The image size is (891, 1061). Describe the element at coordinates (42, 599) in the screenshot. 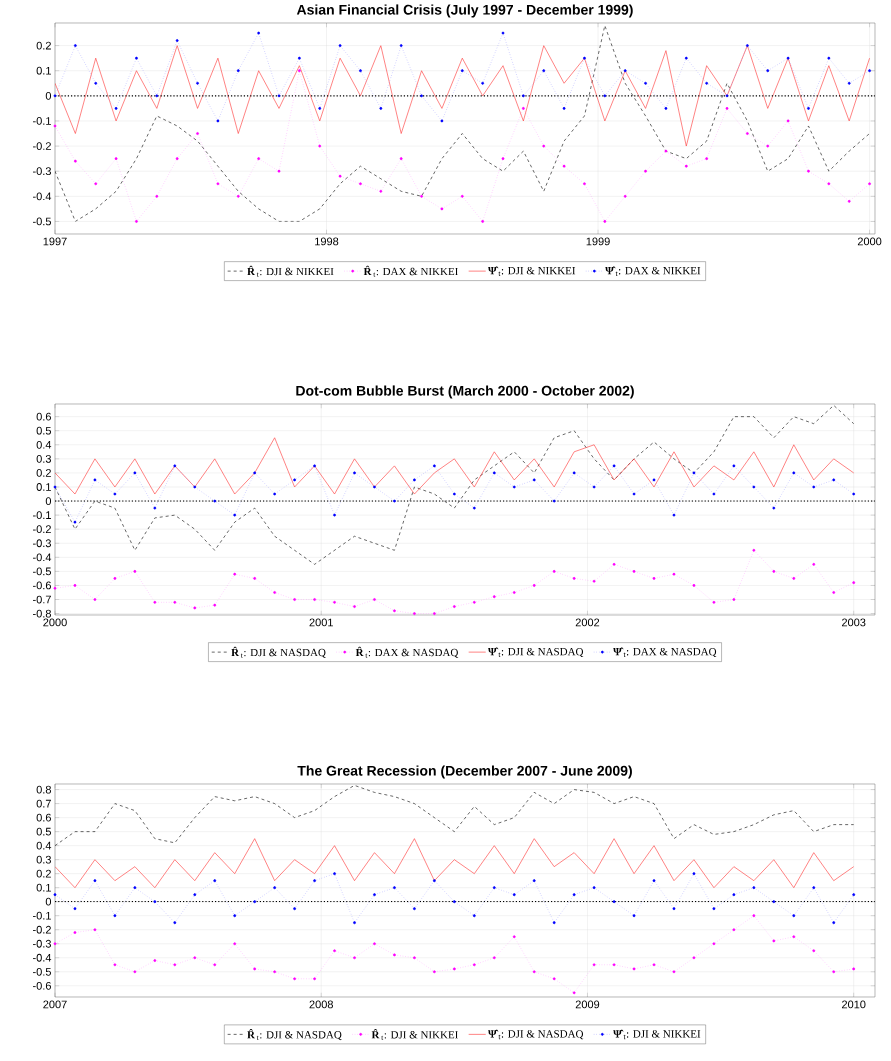

I see `y-tick-label: -0.7` at that location.